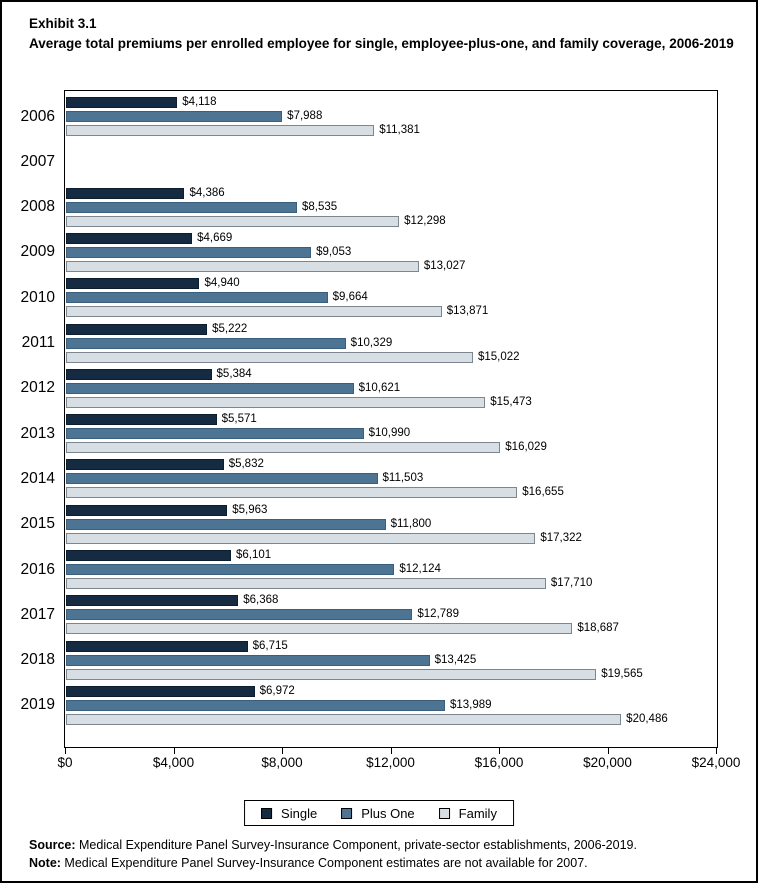 This screenshot has width=758, height=883. Describe the element at coordinates (334, 251) in the screenshot. I see `bar-value-label-plus-one-2009: $9,053` at that location.